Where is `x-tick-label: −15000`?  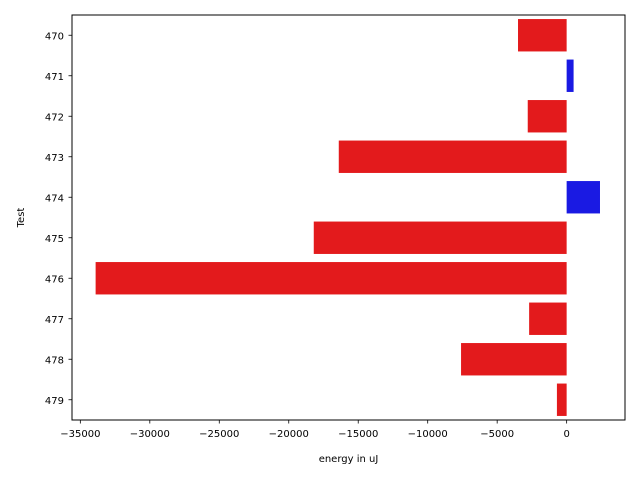 x-tick-label: −15000 is located at coordinates (358, 434).